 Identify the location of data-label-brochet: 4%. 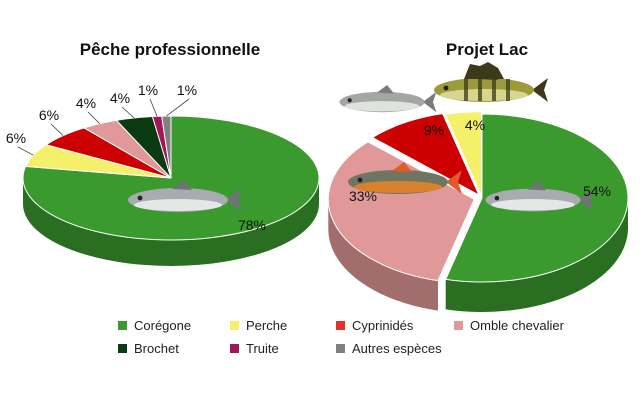
(120, 98).